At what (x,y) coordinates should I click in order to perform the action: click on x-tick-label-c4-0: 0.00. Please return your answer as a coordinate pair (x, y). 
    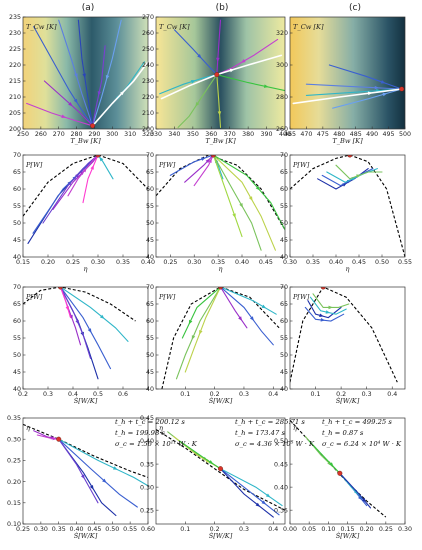
    Looking at the image, I should click on (290, 529).